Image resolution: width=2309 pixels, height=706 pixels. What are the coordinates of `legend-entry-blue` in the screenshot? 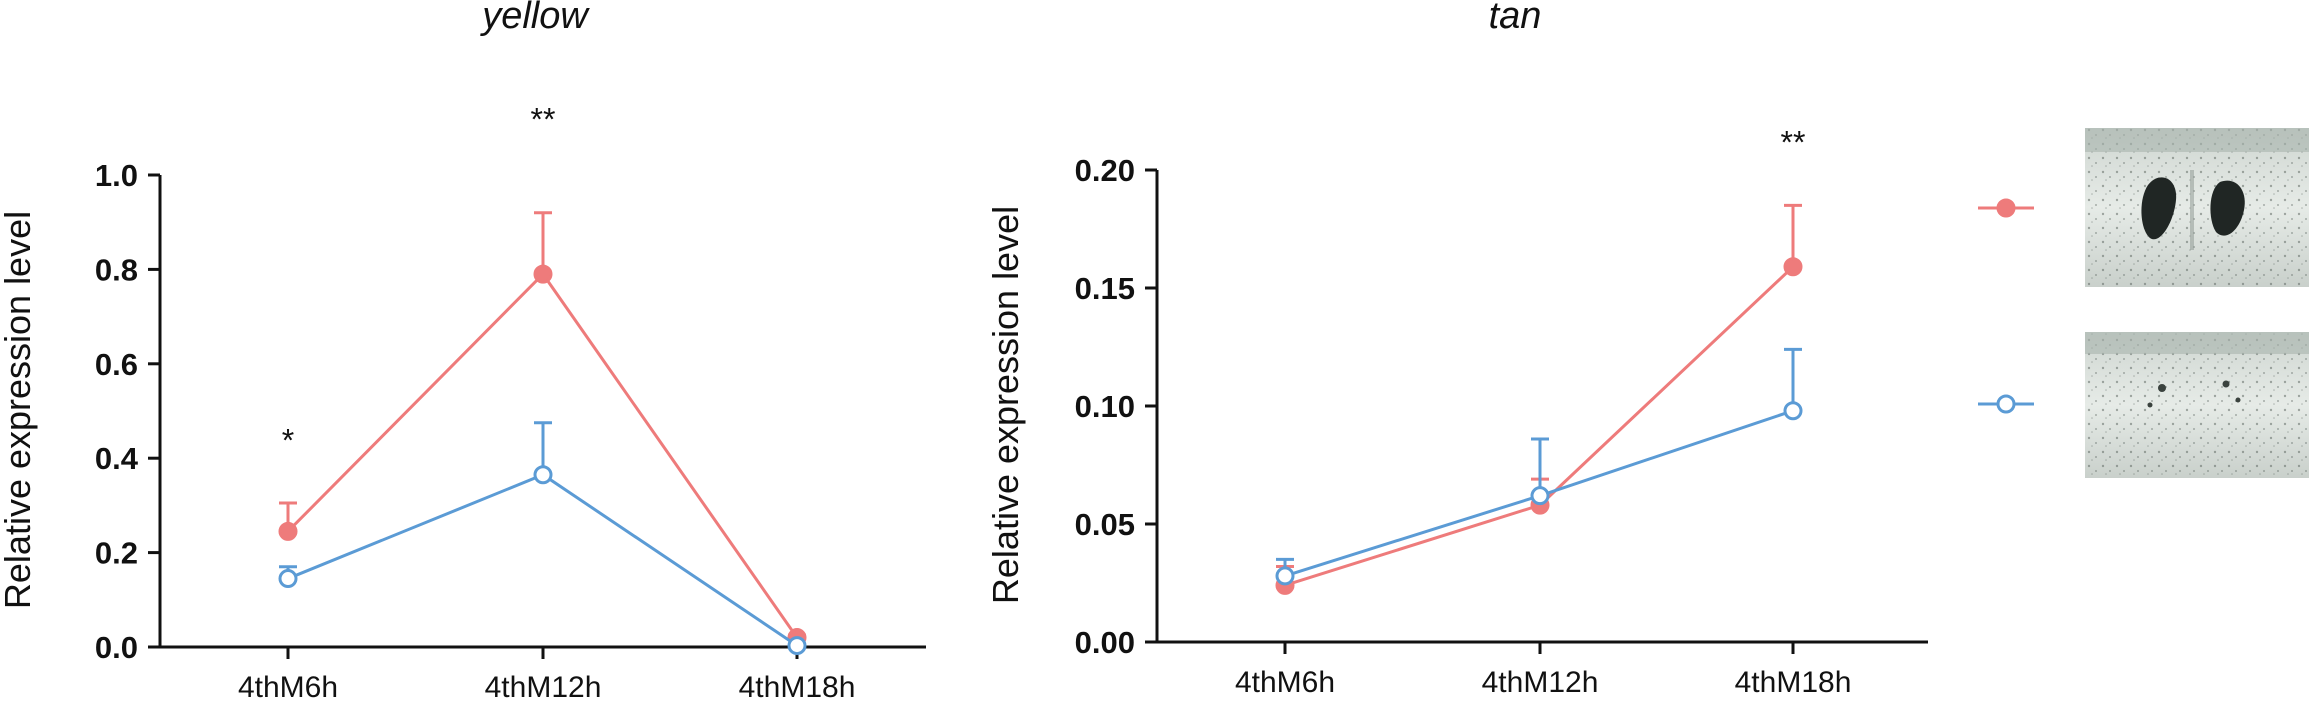 It's located at (2143, 405).